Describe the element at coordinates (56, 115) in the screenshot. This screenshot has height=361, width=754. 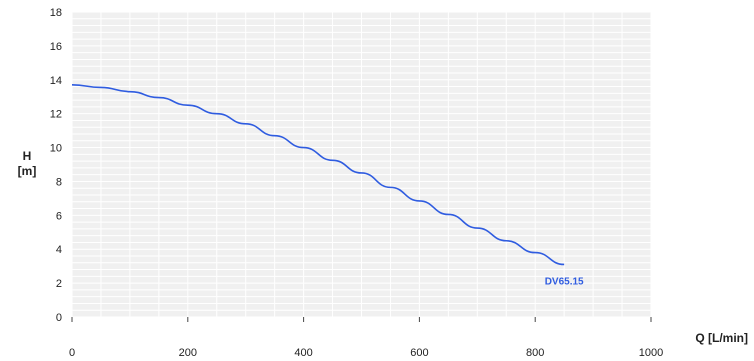
I see `y-tick-label: 12` at that location.